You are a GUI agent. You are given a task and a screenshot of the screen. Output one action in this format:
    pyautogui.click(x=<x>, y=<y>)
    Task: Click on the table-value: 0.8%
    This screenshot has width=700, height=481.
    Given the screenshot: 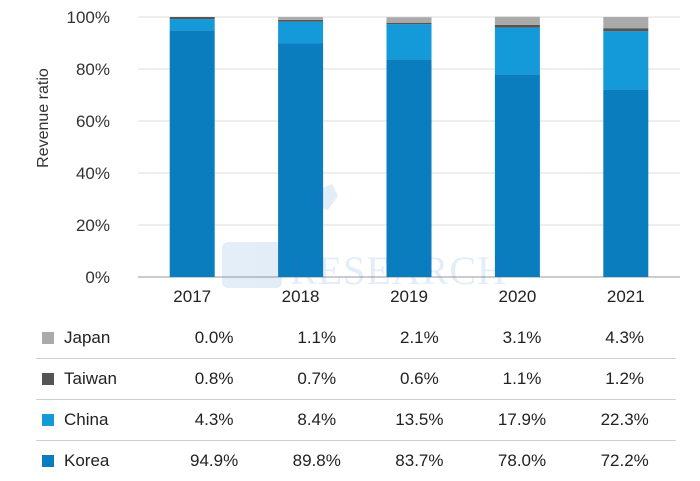 What is the action you would take?
    pyautogui.click(x=214, y=379)
    